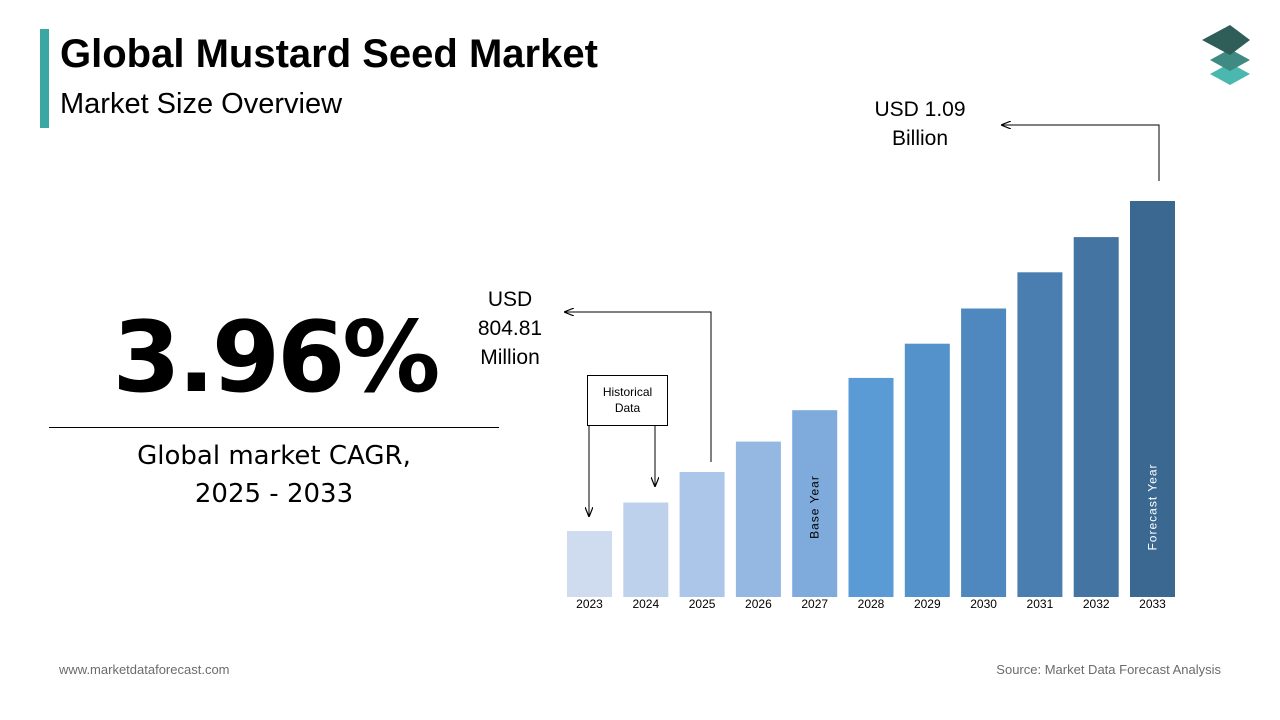  What do you see at coordinates (920, 124) in the screenshot?
I see `end-value-callout: USD 1.09 Billion` at bounding box center [920, 124].